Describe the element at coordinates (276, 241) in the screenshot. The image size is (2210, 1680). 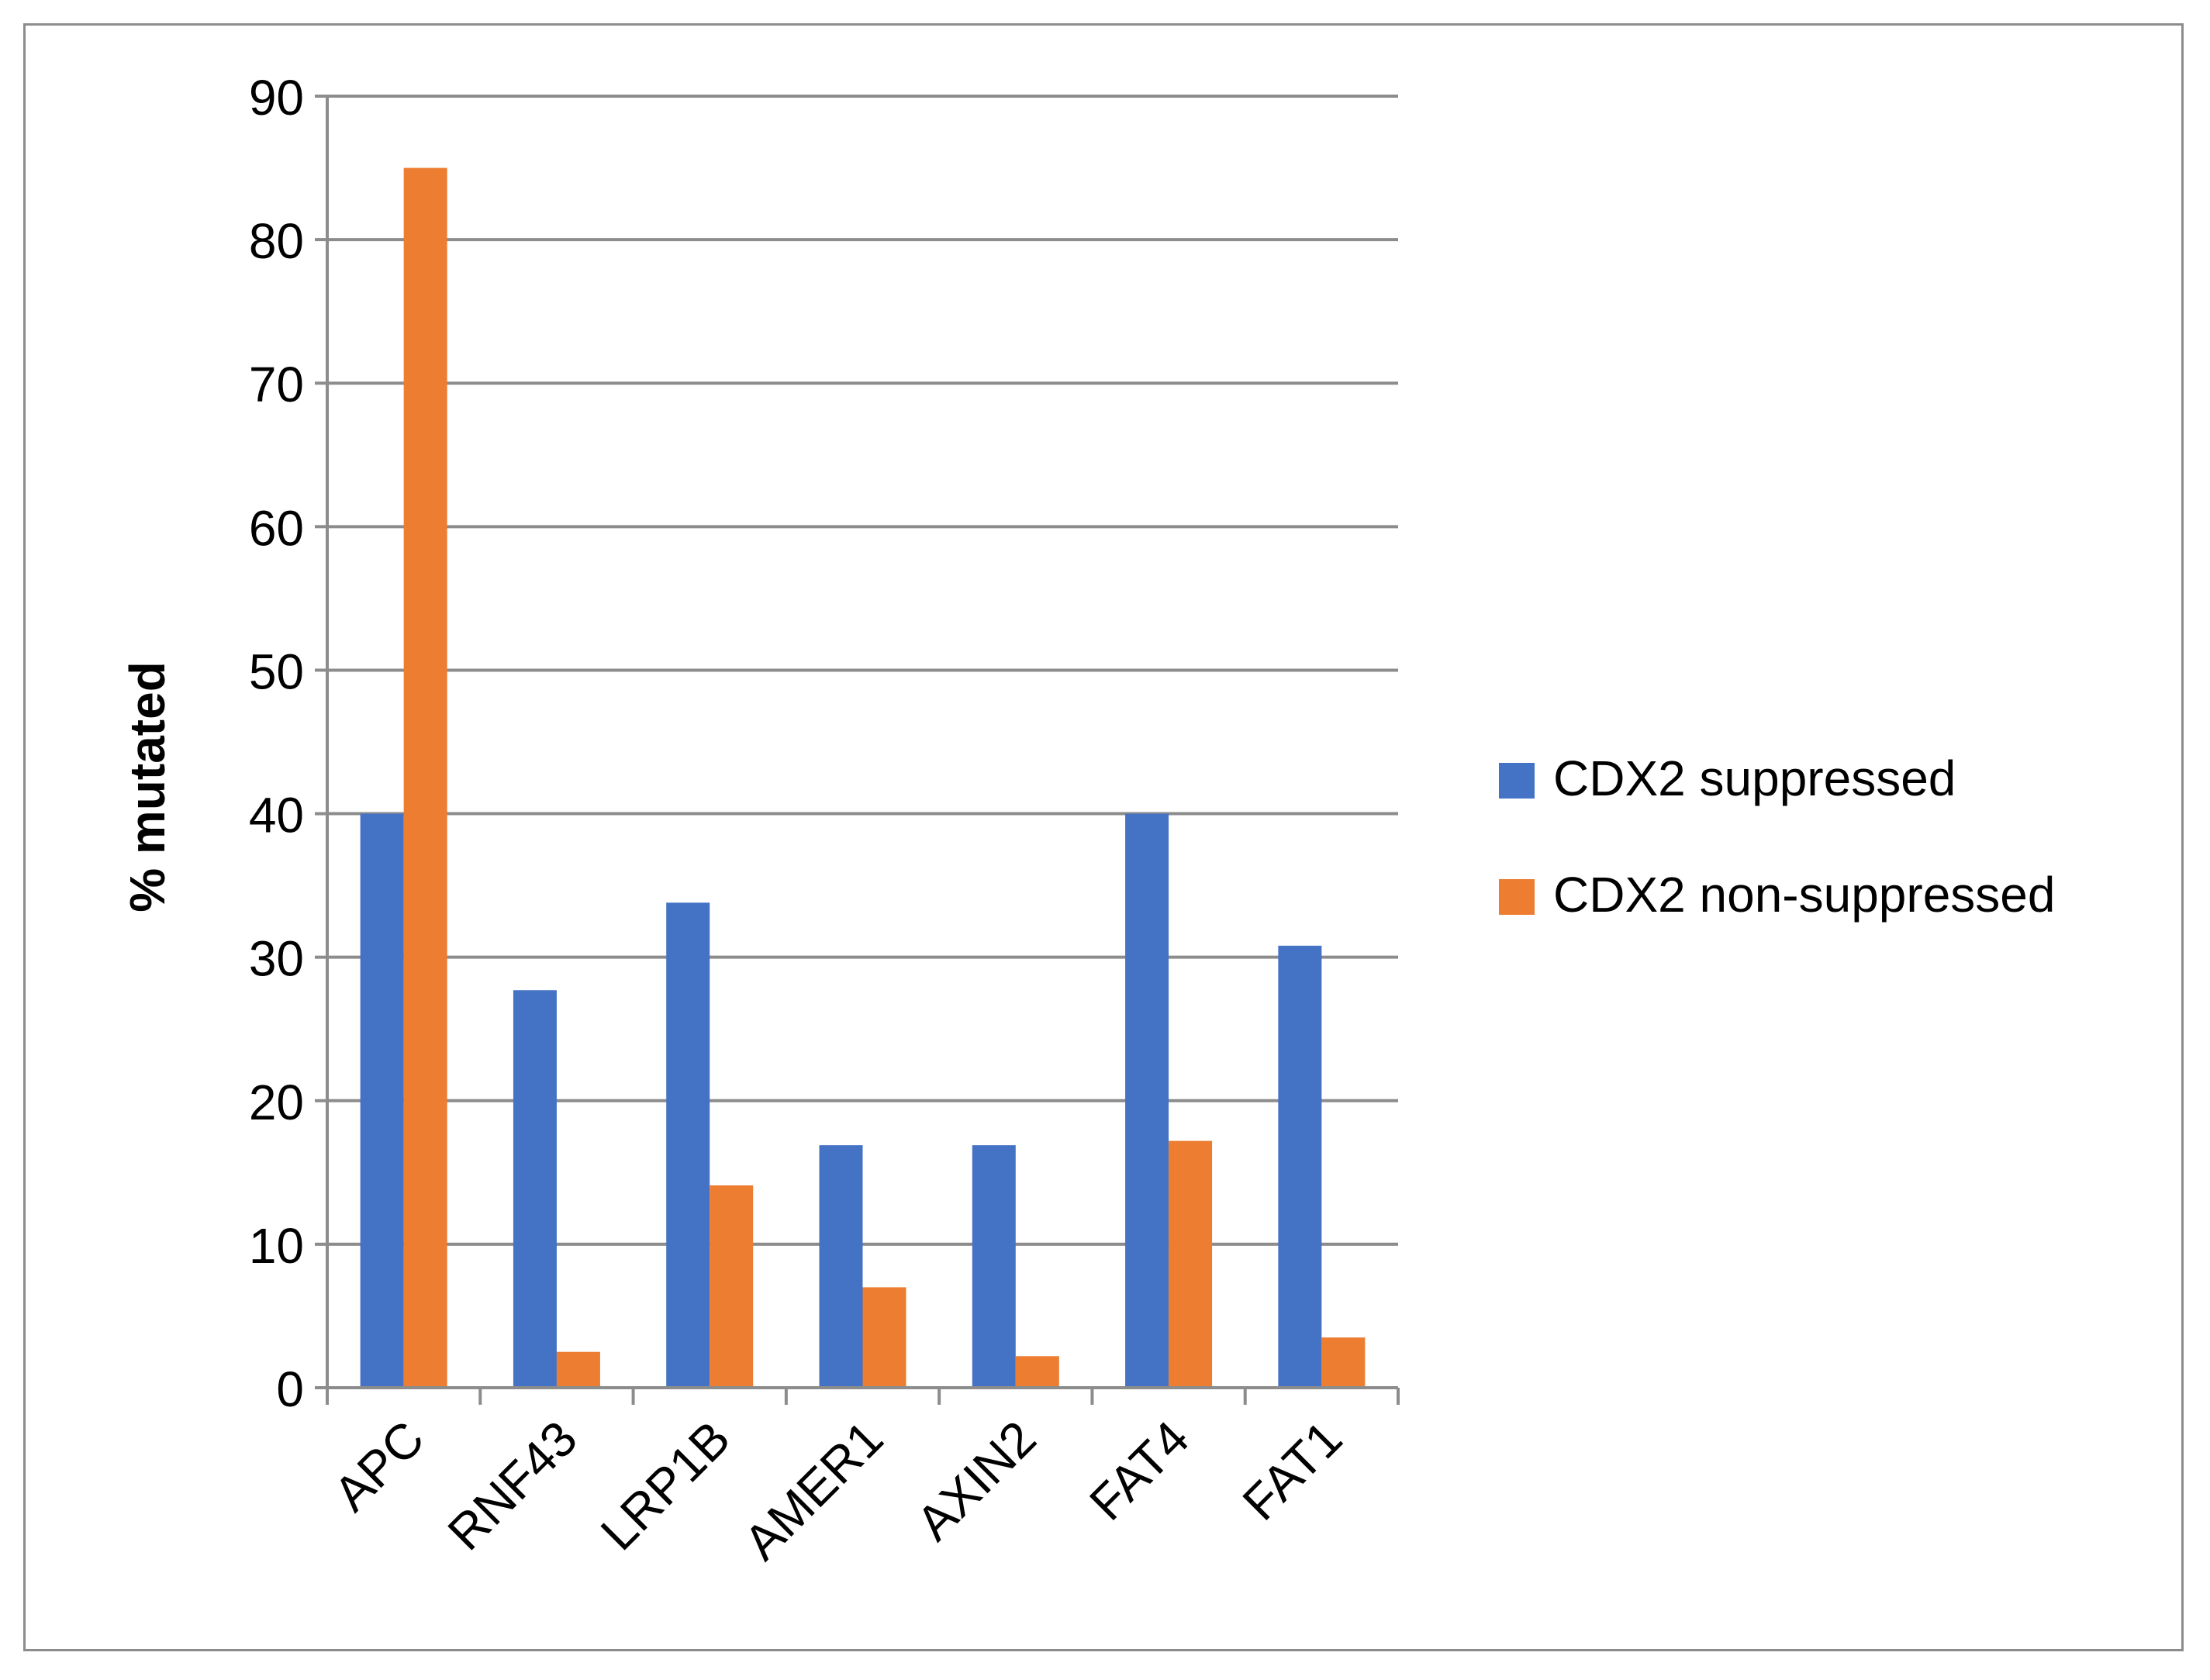
I see `y-tick-label: 80` at that location.